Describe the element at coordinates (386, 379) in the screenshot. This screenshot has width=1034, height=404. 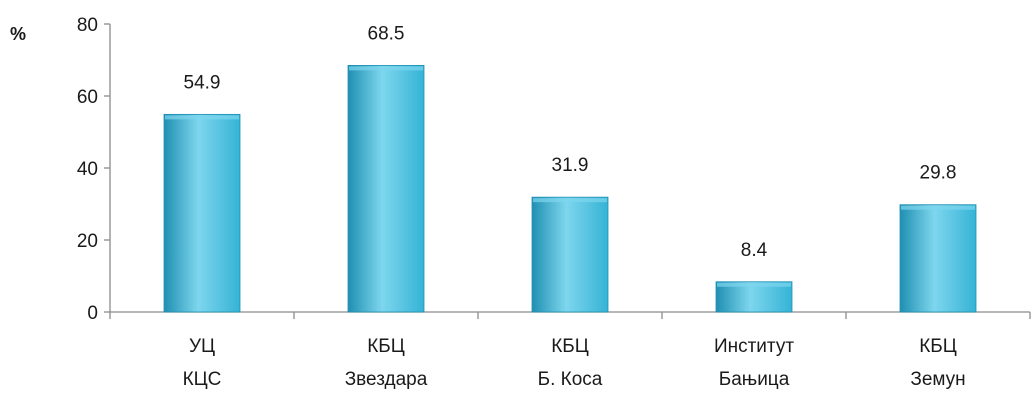
I see `category-label: Звездара` at that location.